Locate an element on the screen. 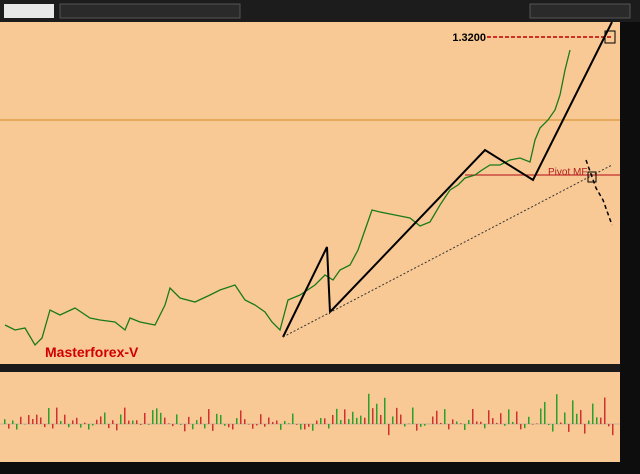  target-box is located at coordinates (610, 37).